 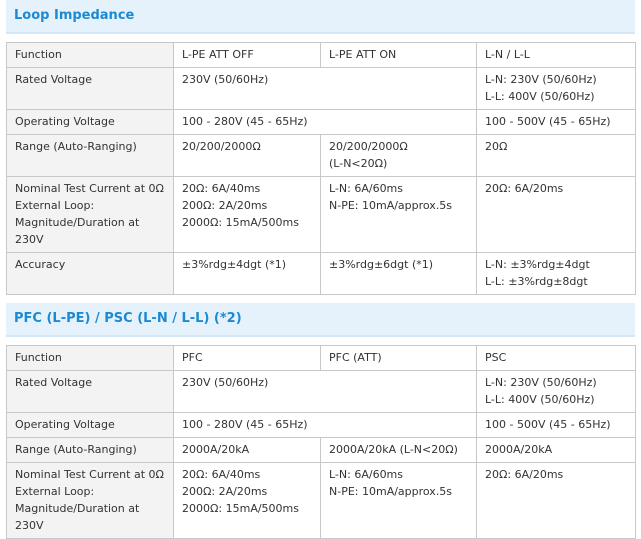 I want to click on table-row: Function L-PE ATT OFF L-PE ATT ON L-N / L-L, so click(x=321, y=55).